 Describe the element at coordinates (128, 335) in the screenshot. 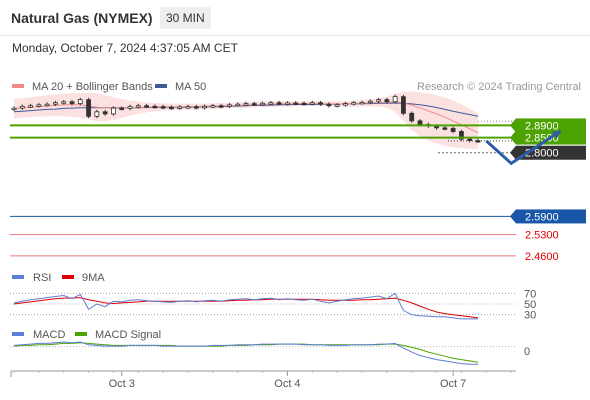

I see `legend-label-macd-signal: MACD Signal` at that location.